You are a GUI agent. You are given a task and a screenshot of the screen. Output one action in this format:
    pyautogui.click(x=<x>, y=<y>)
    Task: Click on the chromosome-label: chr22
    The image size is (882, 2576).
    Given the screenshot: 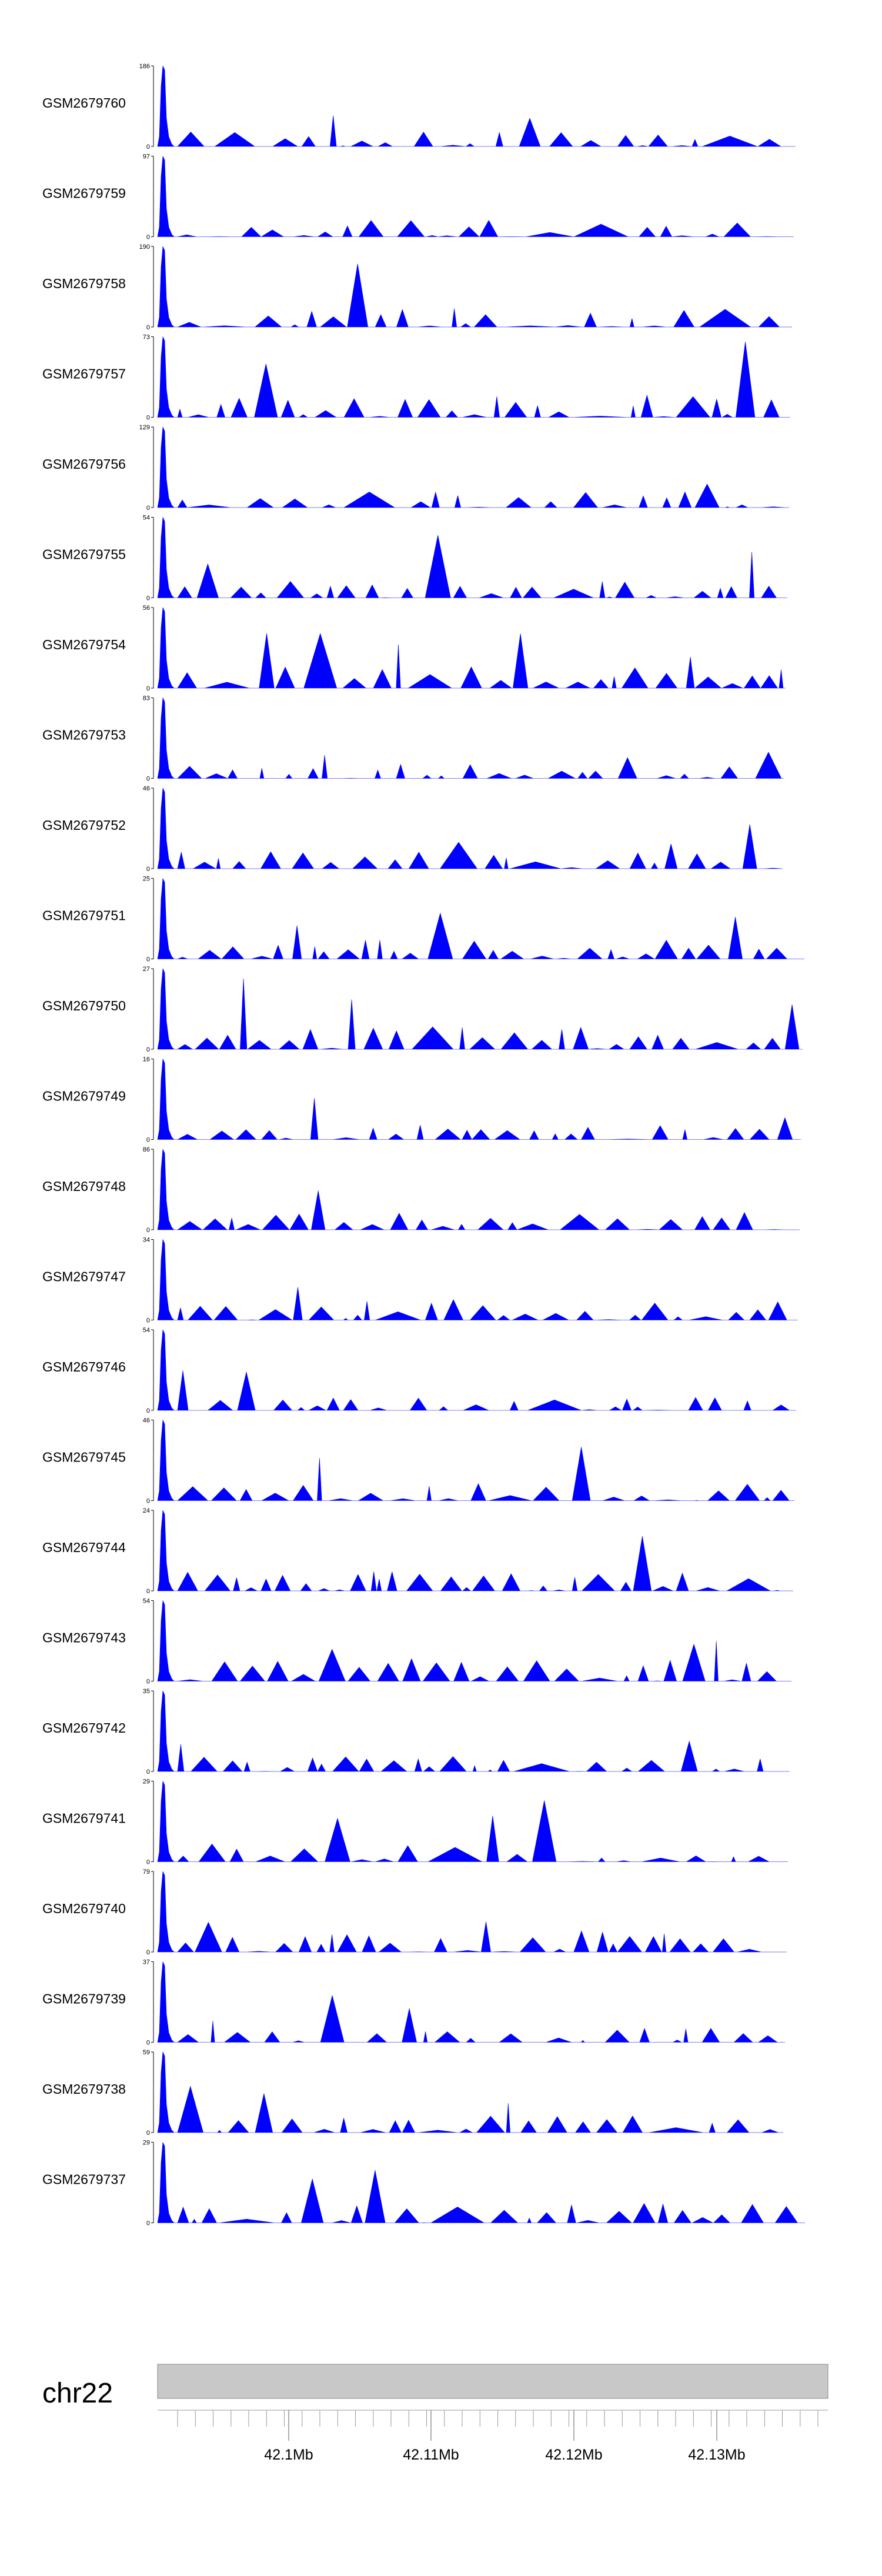 What is the action you would take?
    pyautogui.click(x=77, y=2393)
    